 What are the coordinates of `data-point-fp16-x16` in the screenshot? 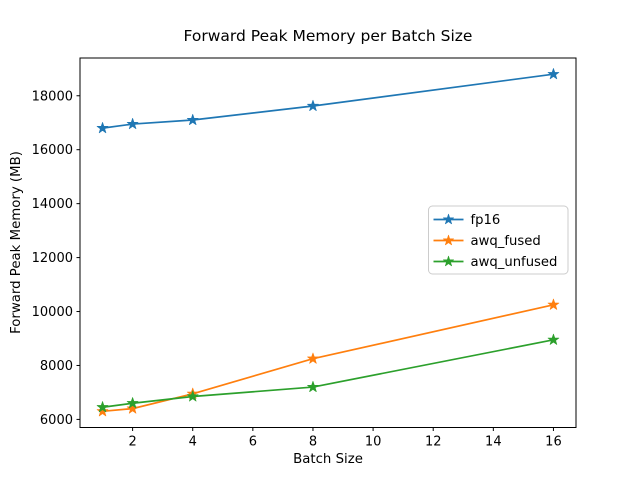 It's located at (553, 74).